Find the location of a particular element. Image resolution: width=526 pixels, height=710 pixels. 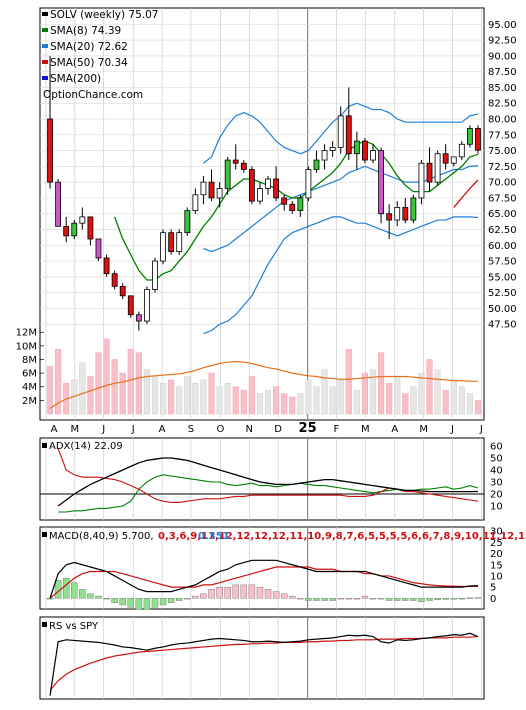

x-month-label: N is located at coordinates (249, 429).